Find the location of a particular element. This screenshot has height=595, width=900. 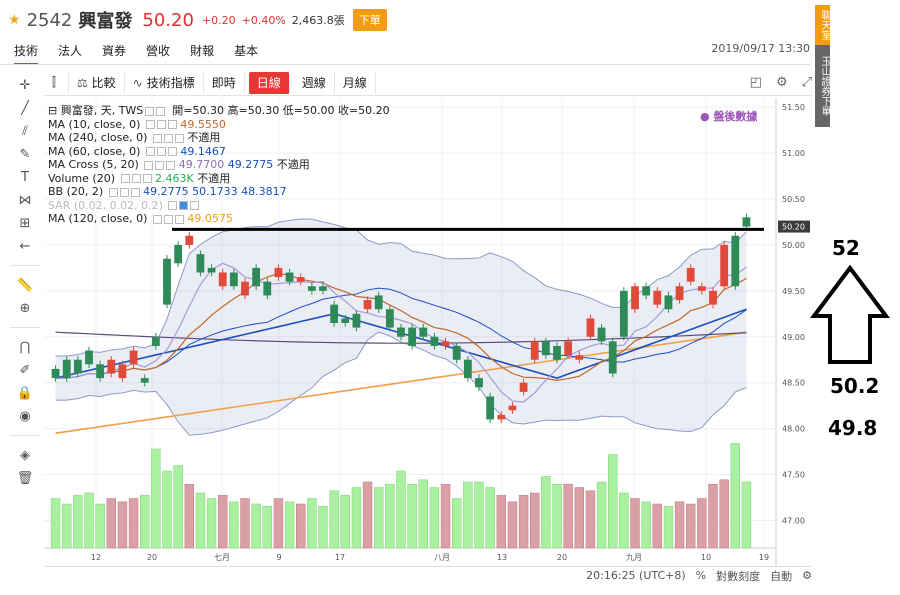

favorite-star-icon: ★ is located at coordinates (14, 20).